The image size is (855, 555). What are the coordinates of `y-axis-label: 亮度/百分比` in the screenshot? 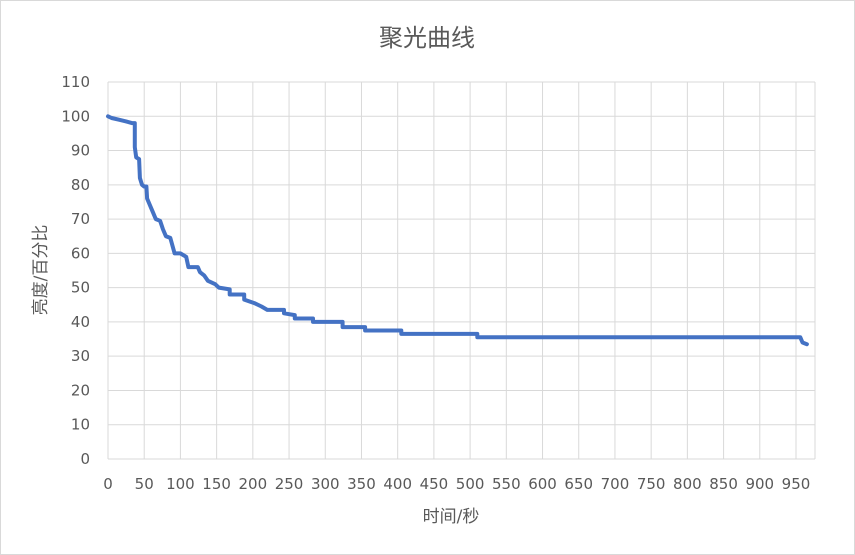 It's located at (41, 270).